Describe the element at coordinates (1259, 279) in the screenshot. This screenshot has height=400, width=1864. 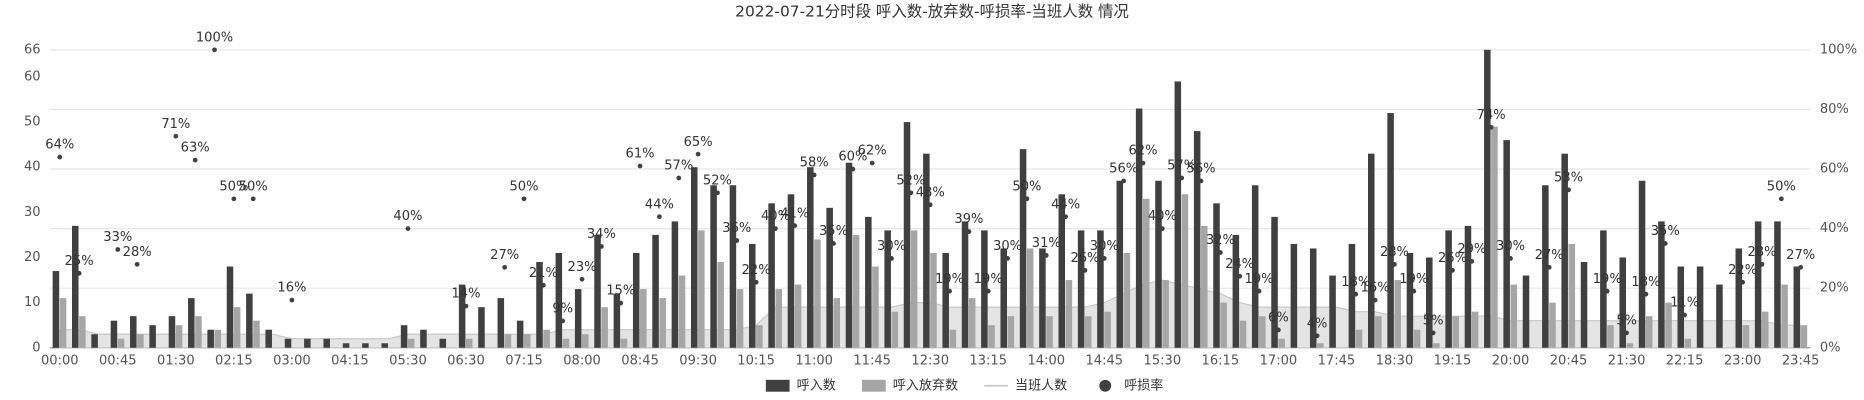
I see `rate-label: 19%` at that location.